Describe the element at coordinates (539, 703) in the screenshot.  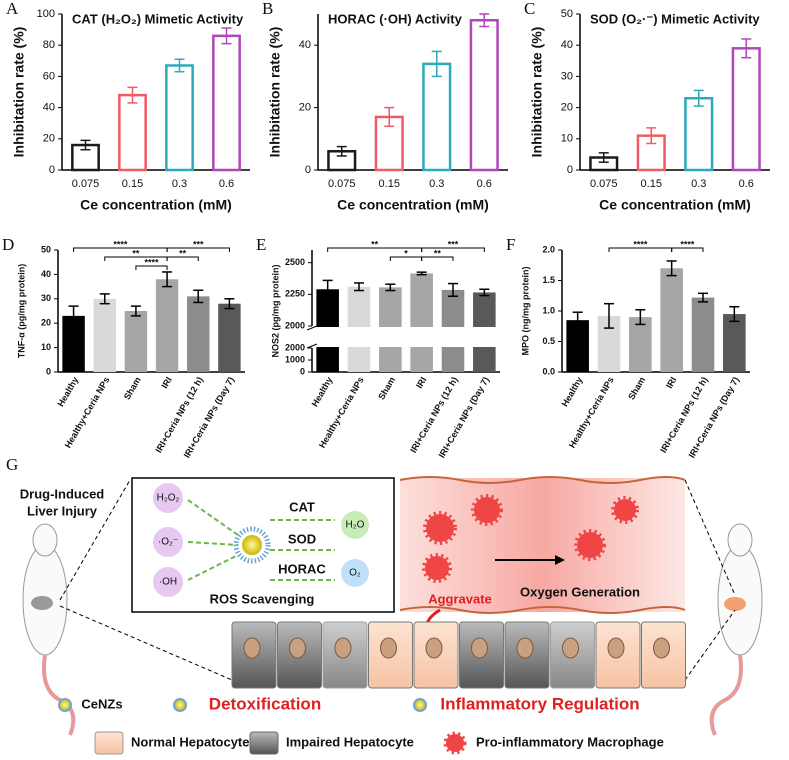
I see `inflammation-label: Inflammatory Regulation` at that location.